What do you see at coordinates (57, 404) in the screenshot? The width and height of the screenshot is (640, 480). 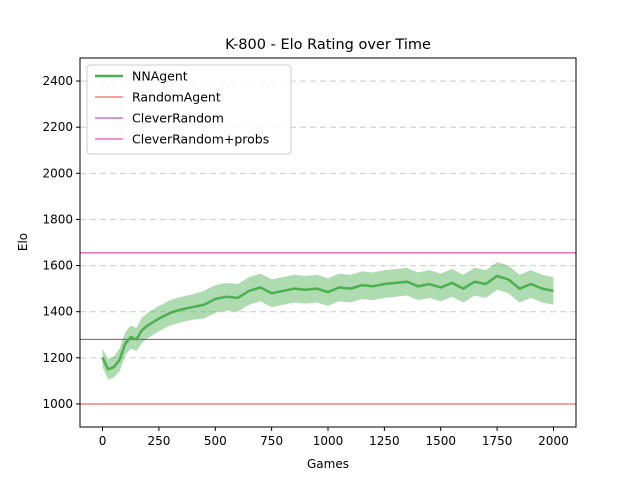 I see `y-tick-label-1000: 1000` at bounding box center [57, 404].